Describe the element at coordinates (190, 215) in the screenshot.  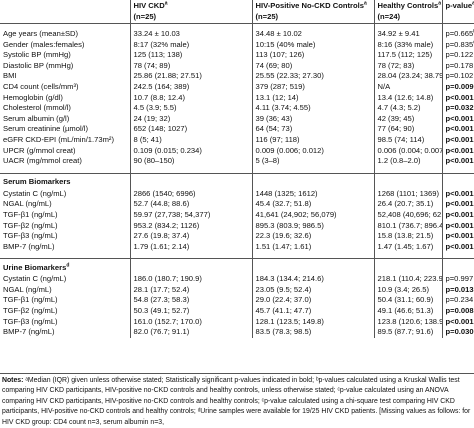
I see `value-hiv-ckd: 59.97 (27,738; 54,377)` at that location.